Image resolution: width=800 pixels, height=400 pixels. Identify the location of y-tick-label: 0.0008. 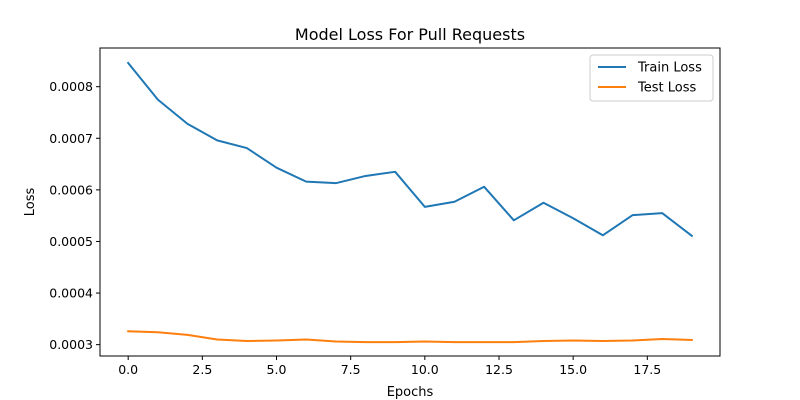
(71, 86).